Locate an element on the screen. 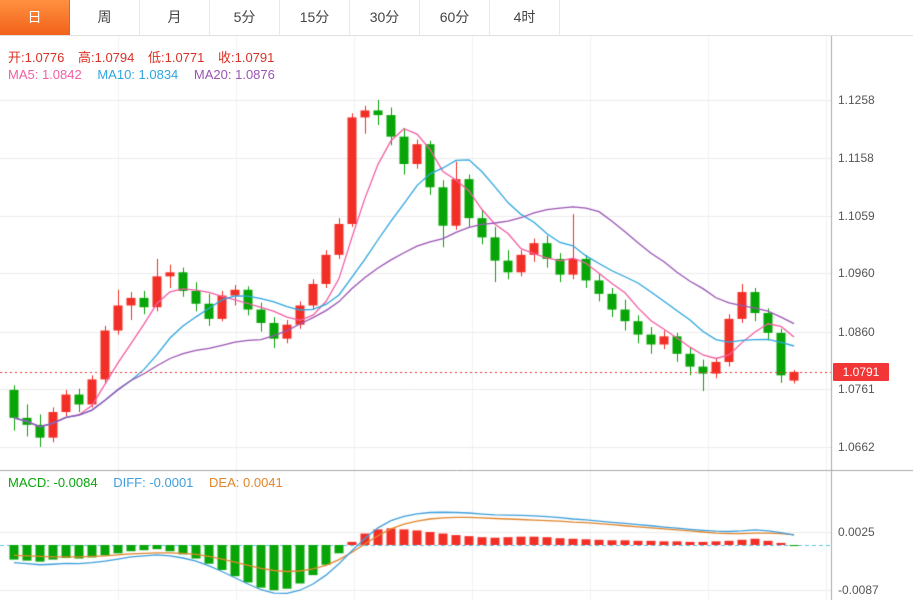  diff-value: DIFF: -0.0001 is located at coordinates (153, 482).